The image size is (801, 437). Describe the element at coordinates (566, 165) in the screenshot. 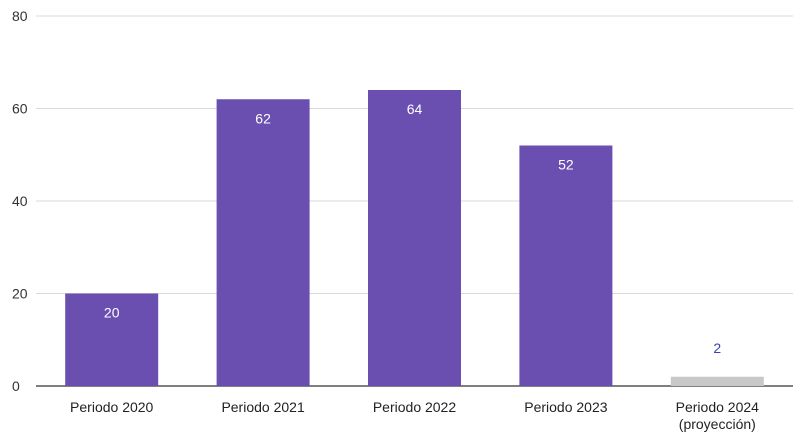

I see `data-label-3: 52` at that location.